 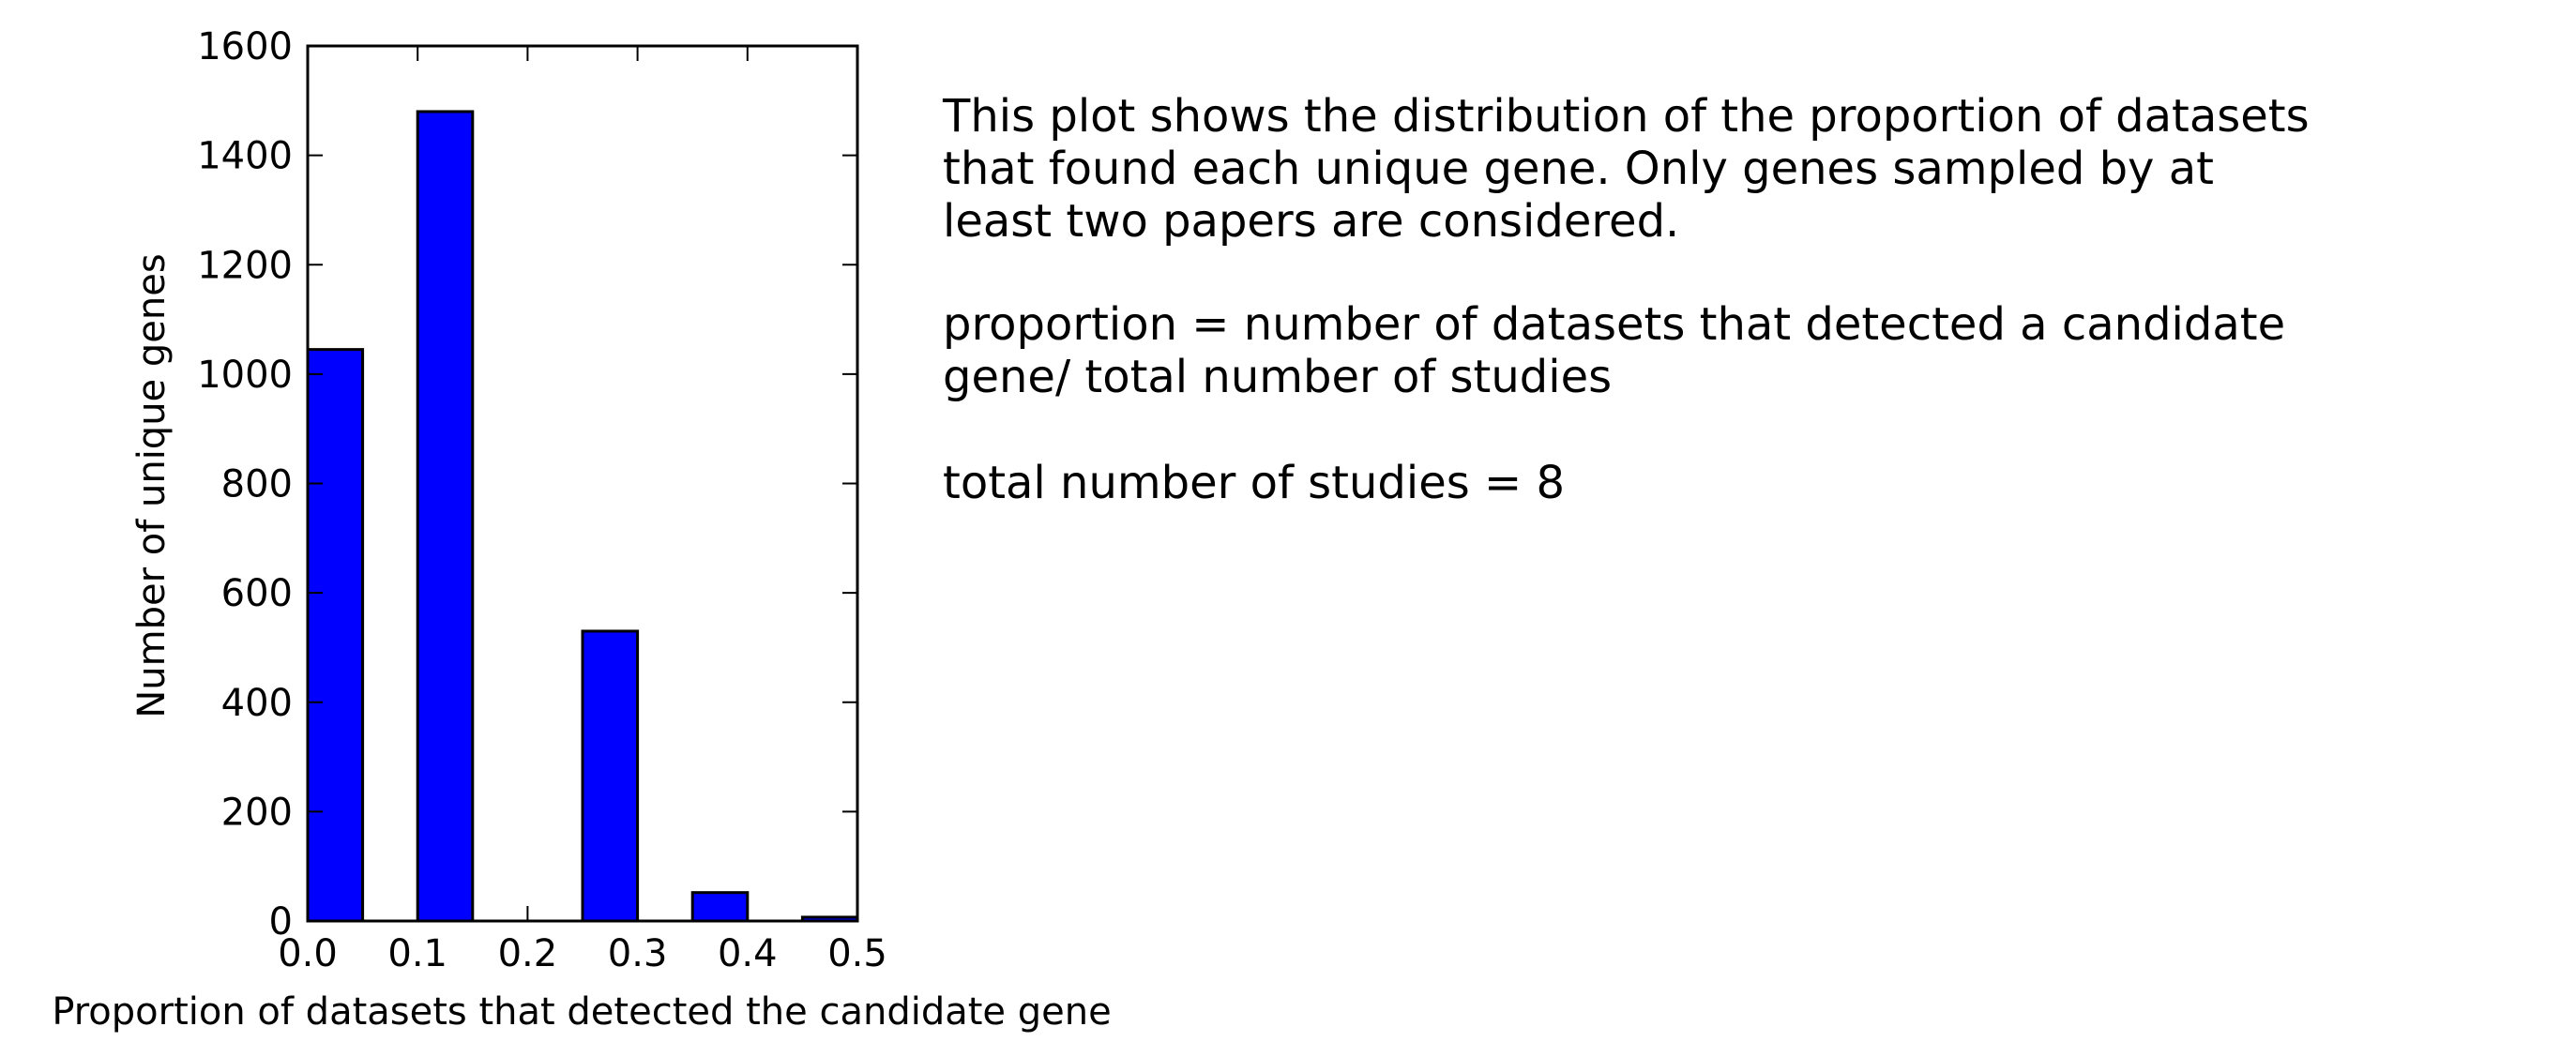 I want to click on x-tick-label-0: 0.0, so click(x=308, y=953).